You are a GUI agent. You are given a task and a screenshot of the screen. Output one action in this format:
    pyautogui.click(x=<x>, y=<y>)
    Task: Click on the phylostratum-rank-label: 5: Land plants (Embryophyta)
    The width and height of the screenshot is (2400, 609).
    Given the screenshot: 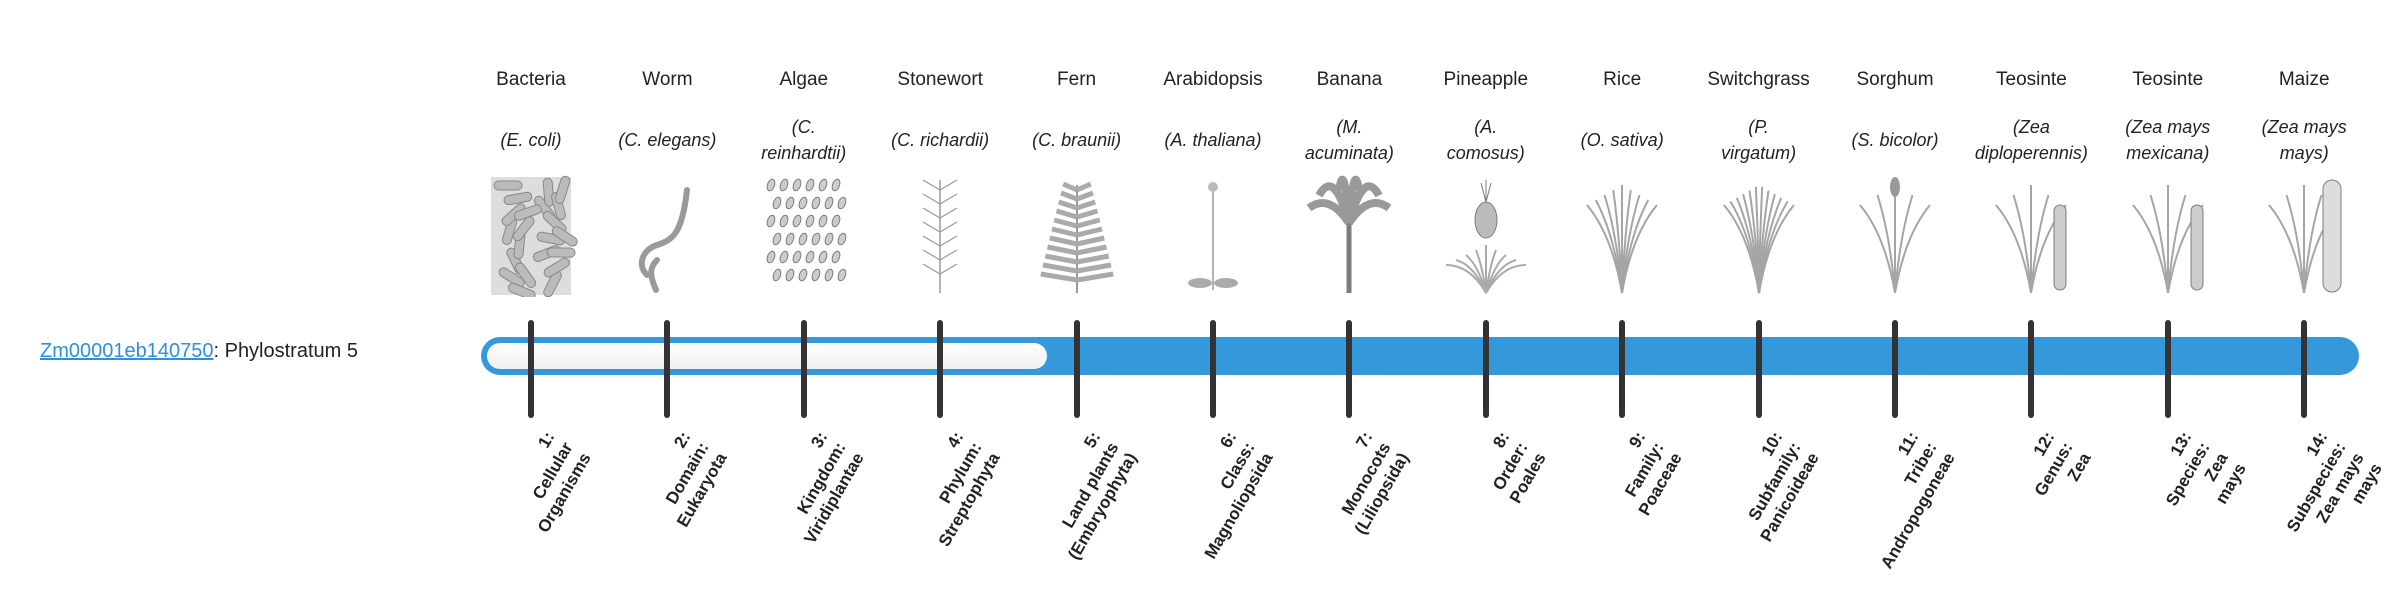 What is the action you would take?
    pyautogui.click(x=1074, y=513)
    